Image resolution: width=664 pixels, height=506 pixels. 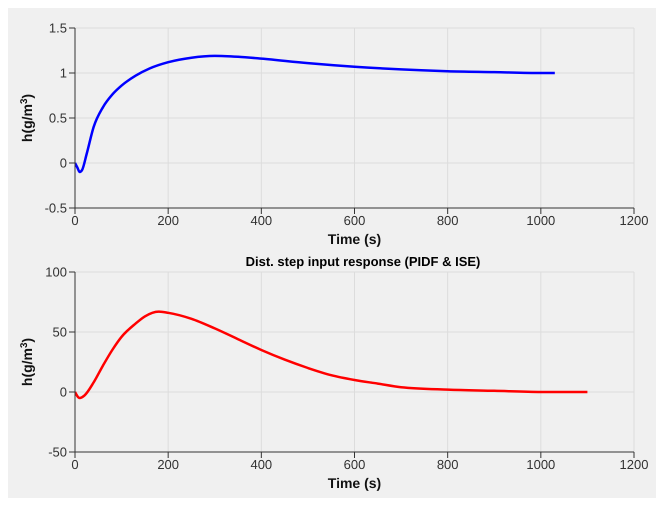 I want to click on y-tick-label: 0.5, so click(x=57, y=118).